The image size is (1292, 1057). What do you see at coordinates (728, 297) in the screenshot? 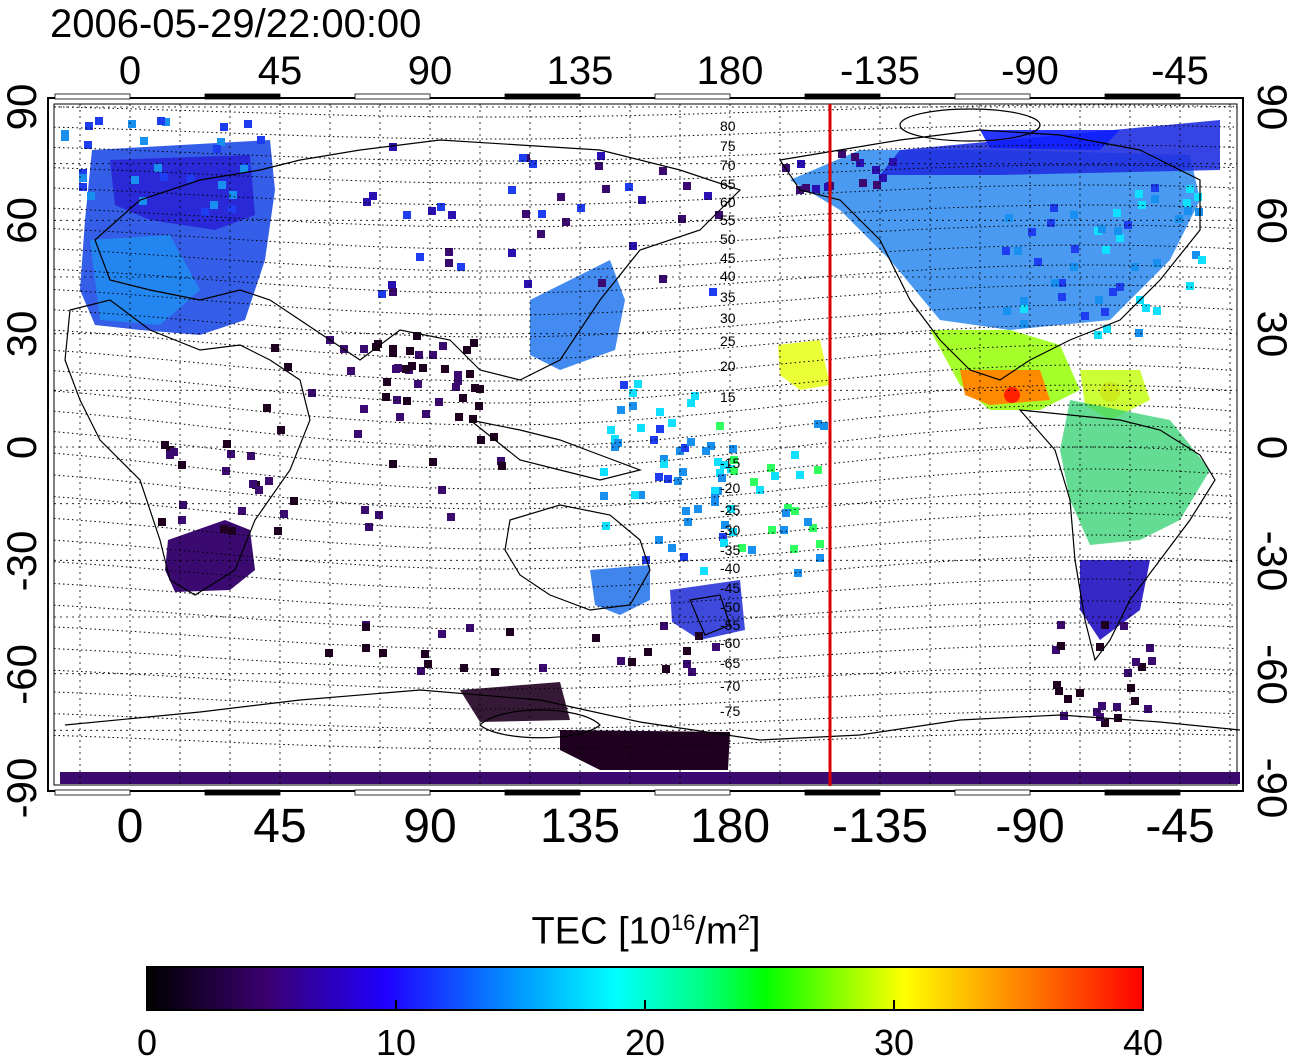
I see `contour-label: 35` at bounding box center [728, 297].